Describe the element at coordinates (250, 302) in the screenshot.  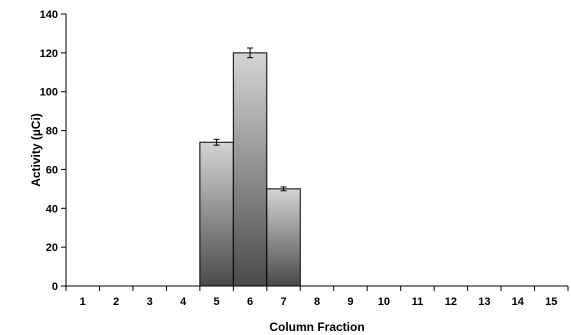
I see `x-tick-label: 6` at that location.